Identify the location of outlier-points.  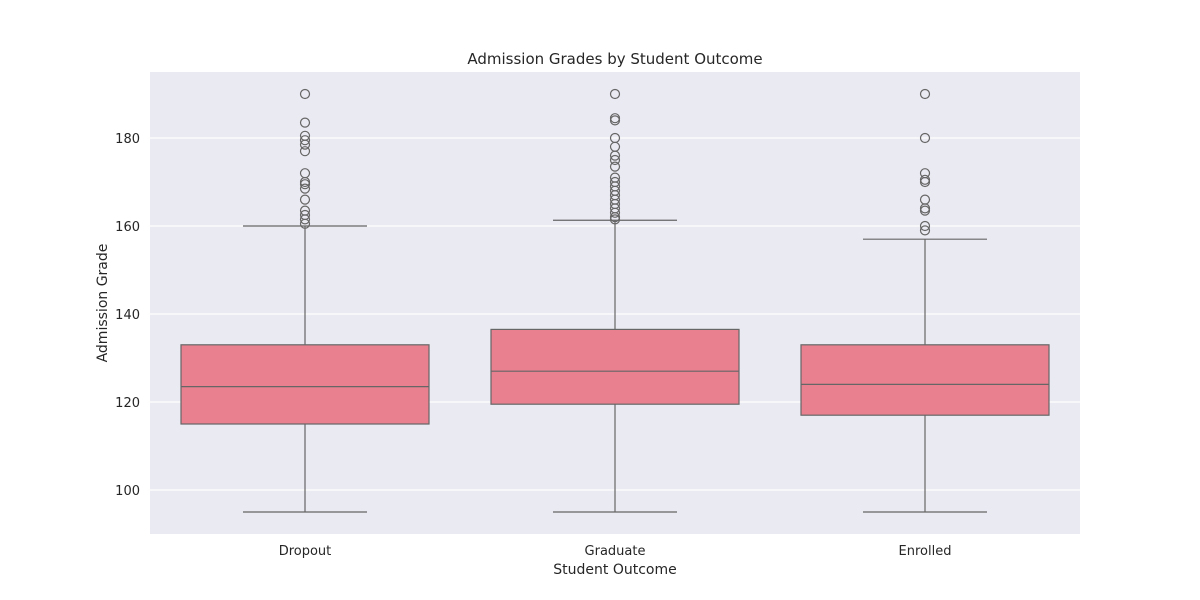
(615, 162).